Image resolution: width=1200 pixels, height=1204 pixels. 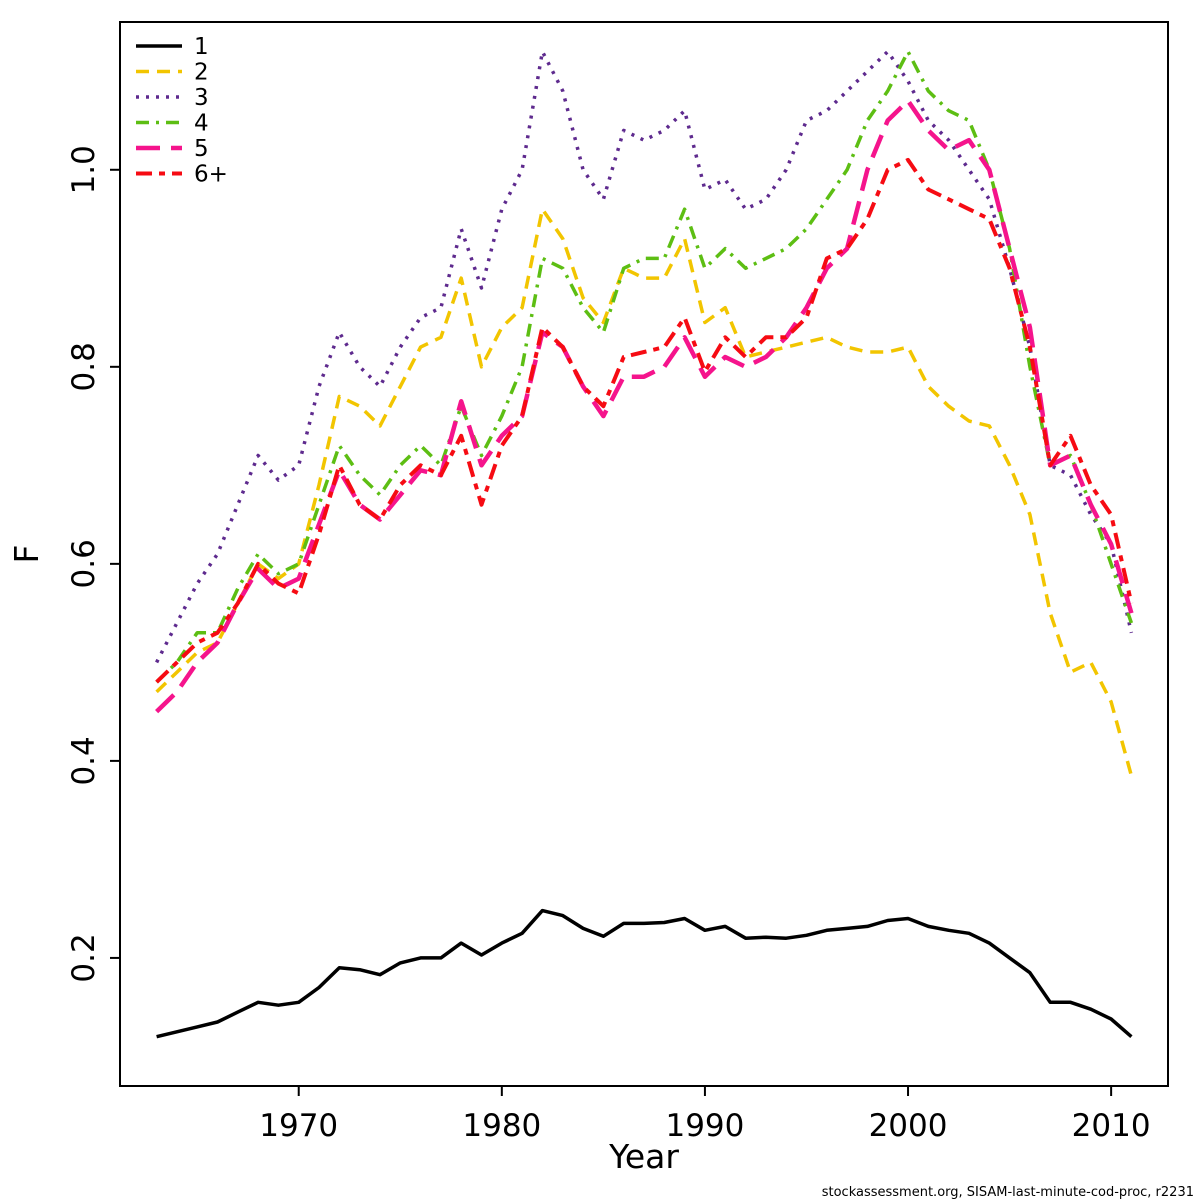 I want to click on x-tick-label: 1980, so click(x=501, y=1126).